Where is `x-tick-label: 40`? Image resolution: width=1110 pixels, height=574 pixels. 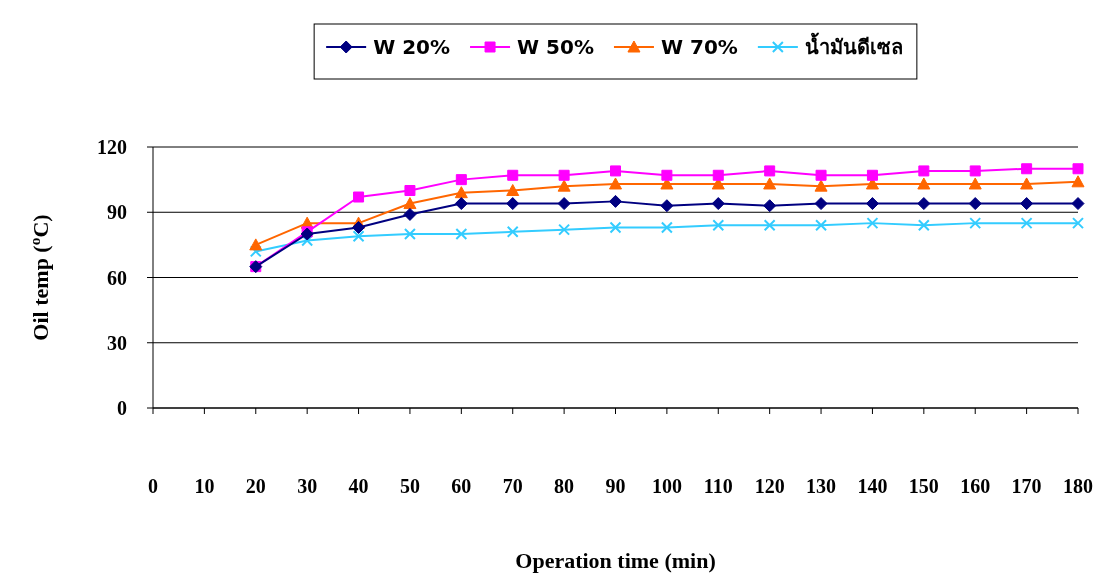
x-tick-label: 40 is located at coordinates (358, 486).